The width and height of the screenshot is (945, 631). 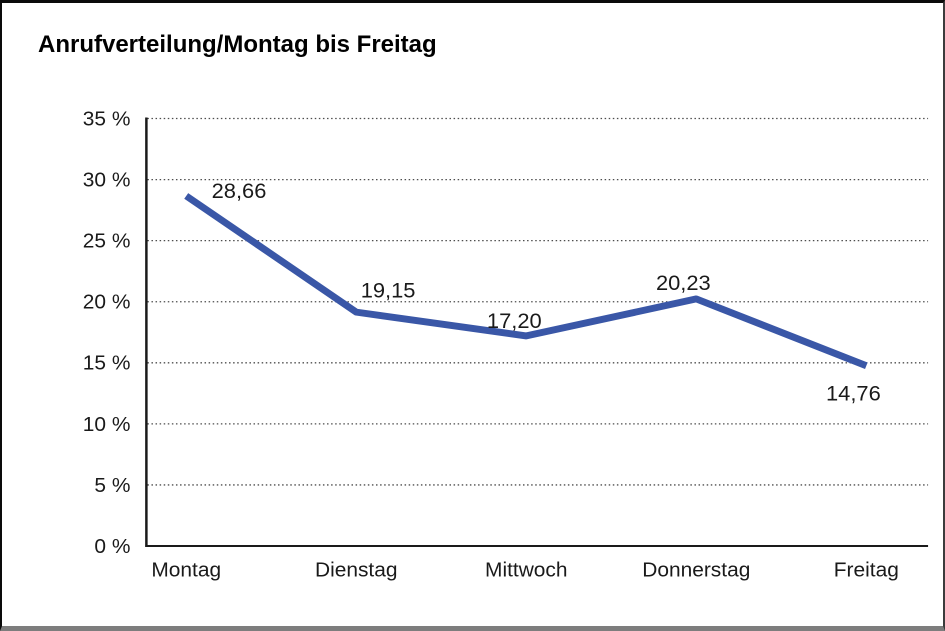 I want to click on svg-text: 20 %, so click(x=107, y=302).